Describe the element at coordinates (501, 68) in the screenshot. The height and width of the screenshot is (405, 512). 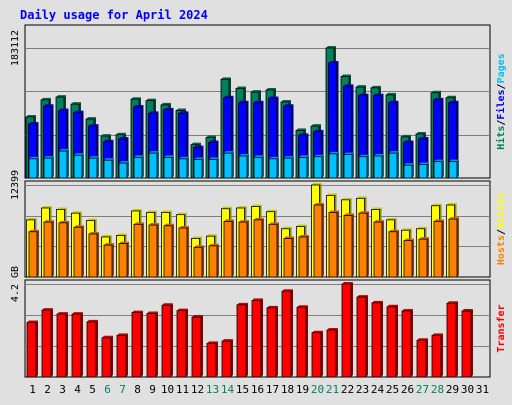
I see `axis-title-part: Pages` at that location.